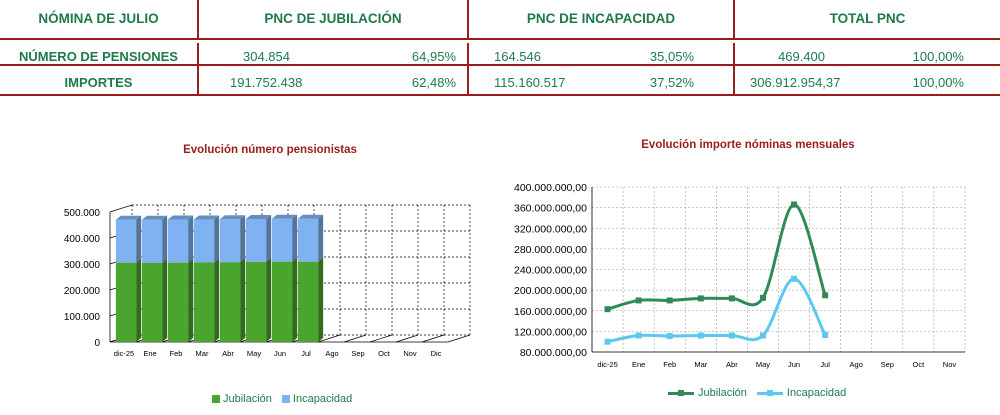 The image size is (1000, 415). Describe the element at coordinates (266, 56) in the screenshot. I see `pensiones-jubilacion: 304.854` at that location.